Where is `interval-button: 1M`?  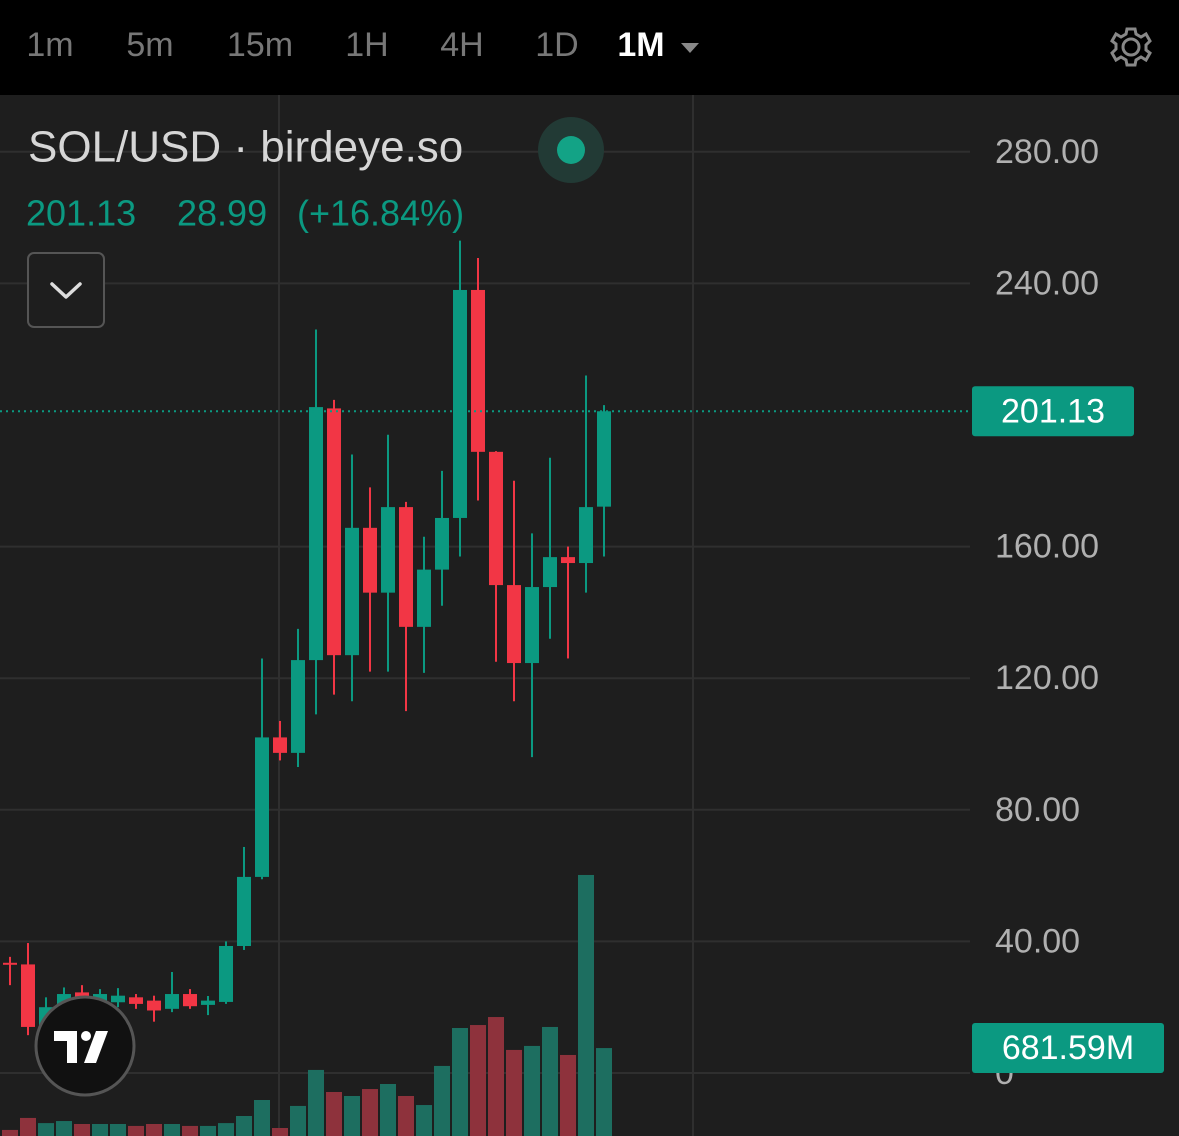 interval-button: 1M is located at coordinates (640, 45).